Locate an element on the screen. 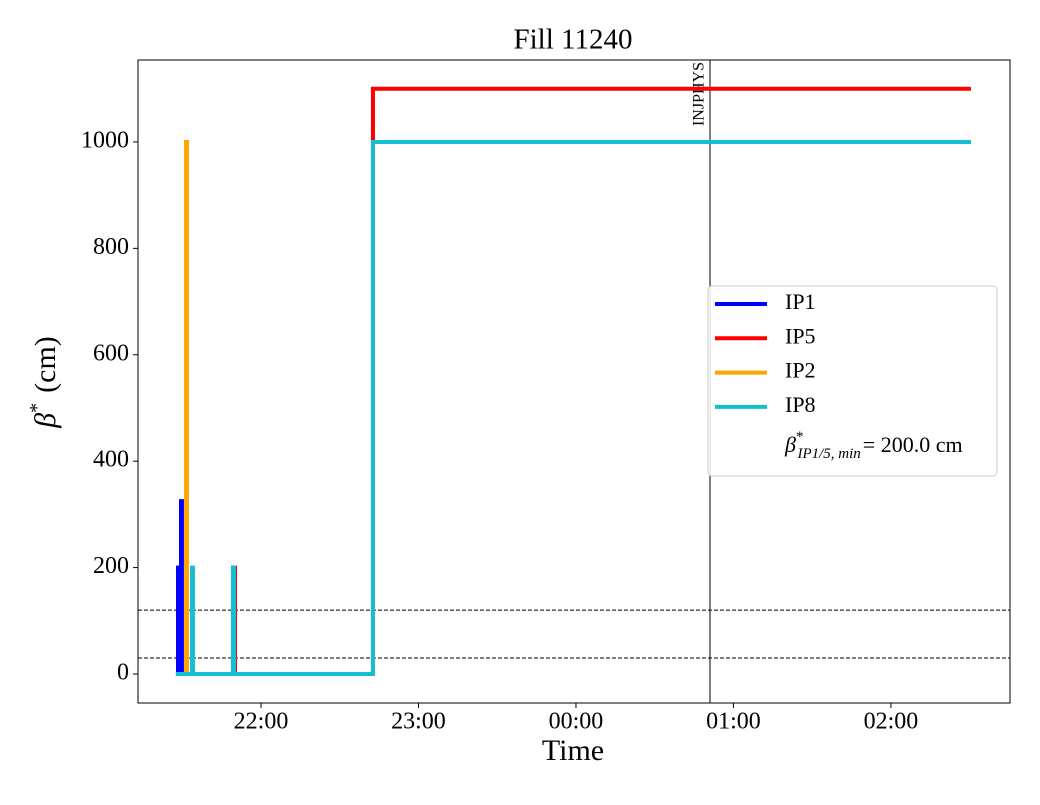  legend-box is located at coordinates (852, 381).